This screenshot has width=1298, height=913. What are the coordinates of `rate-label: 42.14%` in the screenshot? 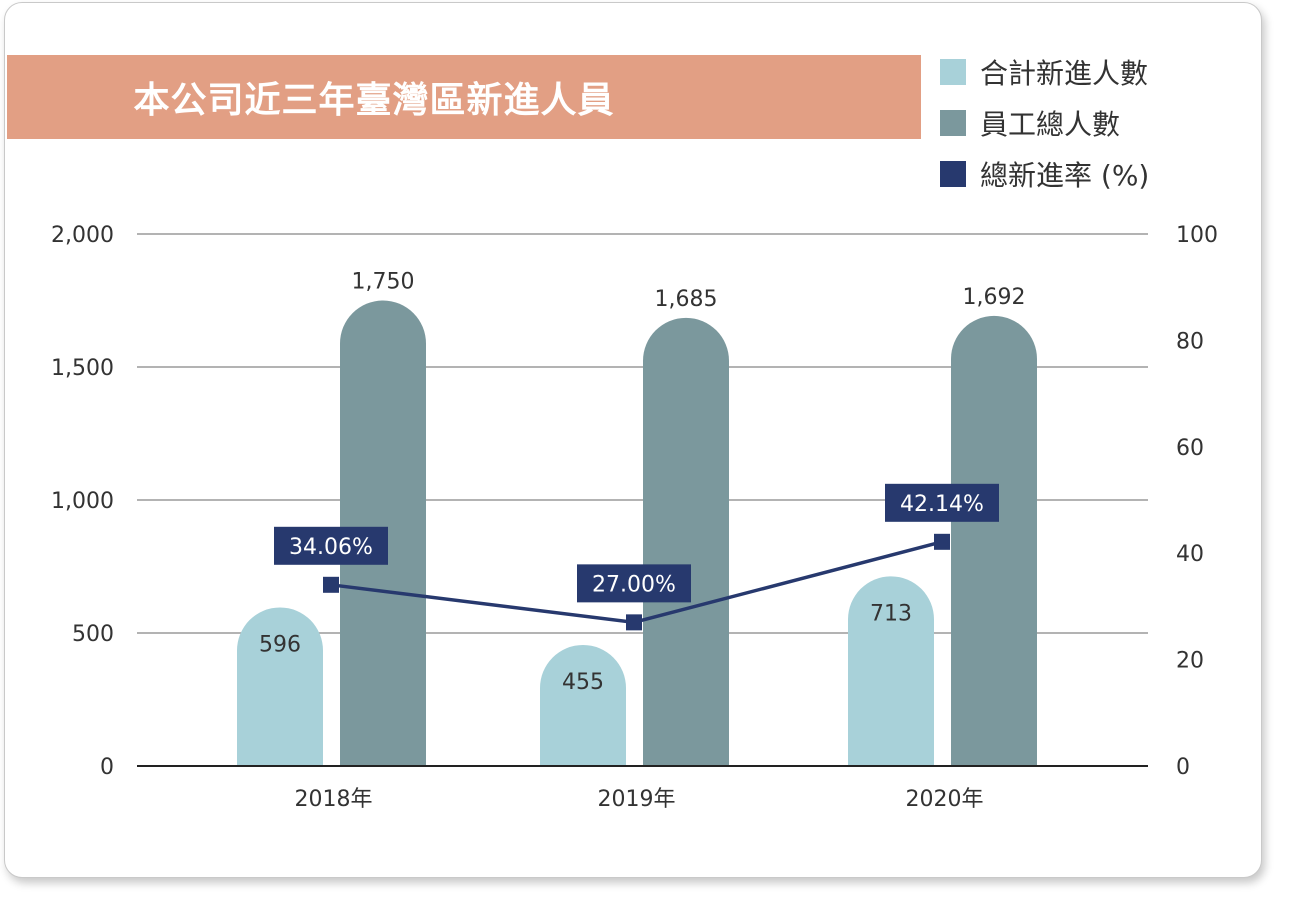 It's located at (942, 504).